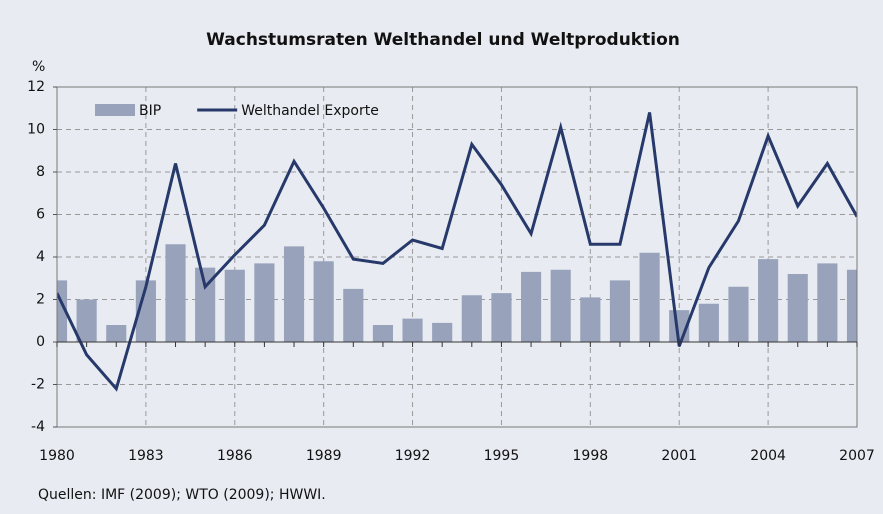 Image resolution: width=883 pixels, height=514 pixels. Describe the element at coordinates (857, 456) in the screenshot. I see `x-tick-label: 2007` at that location.